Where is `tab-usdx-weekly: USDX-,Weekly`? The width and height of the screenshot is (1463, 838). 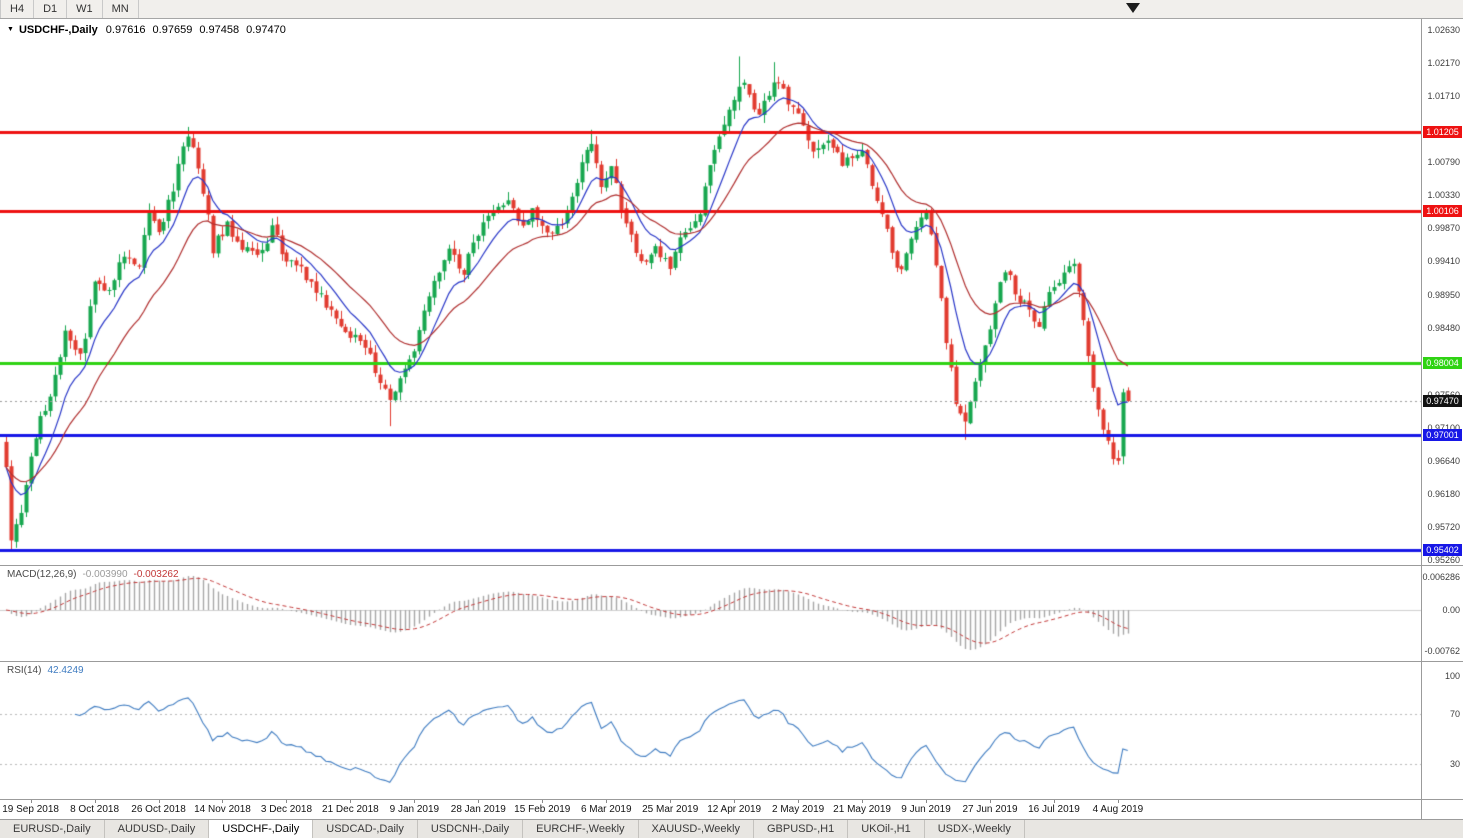
tab-usdx-weekly: USDX-,Weekly is located at coordinates (975, 829).